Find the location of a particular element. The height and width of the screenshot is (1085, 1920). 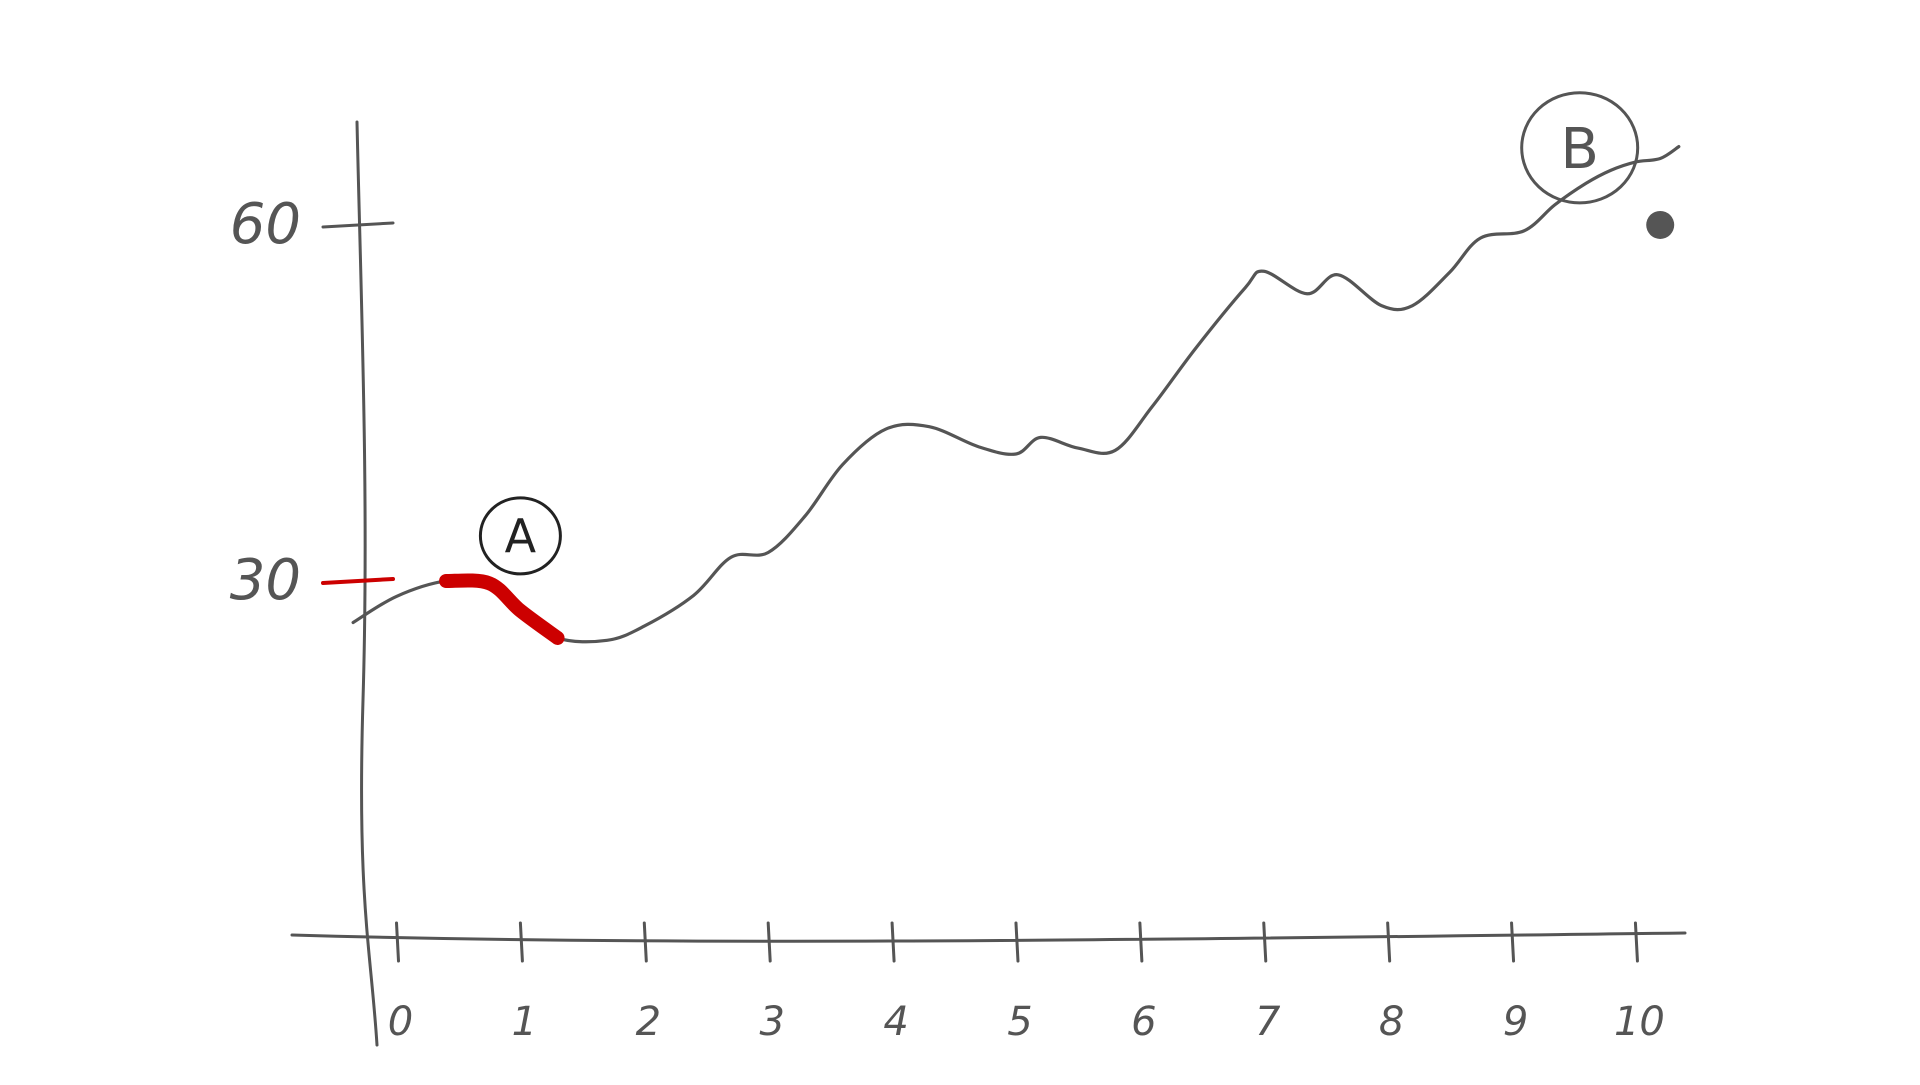

y-tick-label: 60 is located at coordinates (265, 224).